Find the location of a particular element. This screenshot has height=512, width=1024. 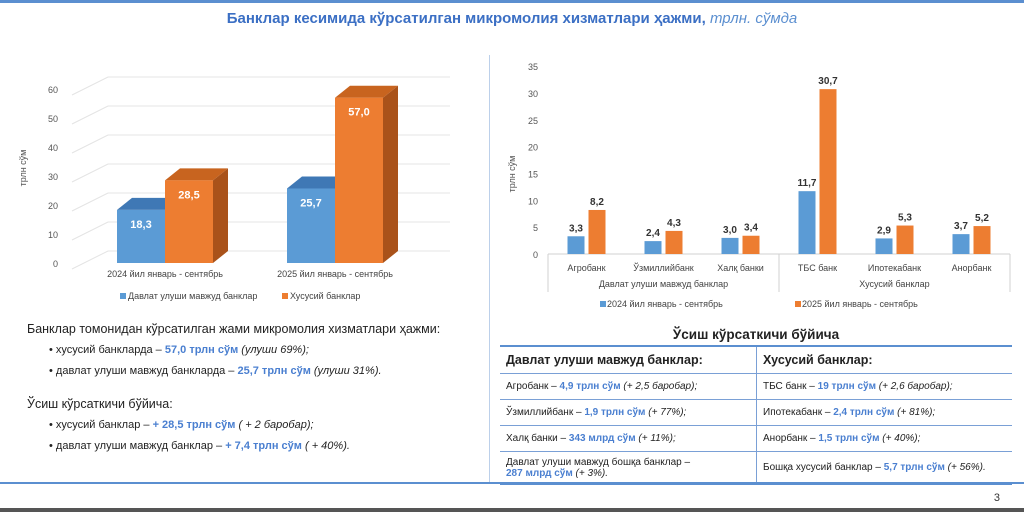

y-tick-label: 35 is located at coordinates (533, 67).